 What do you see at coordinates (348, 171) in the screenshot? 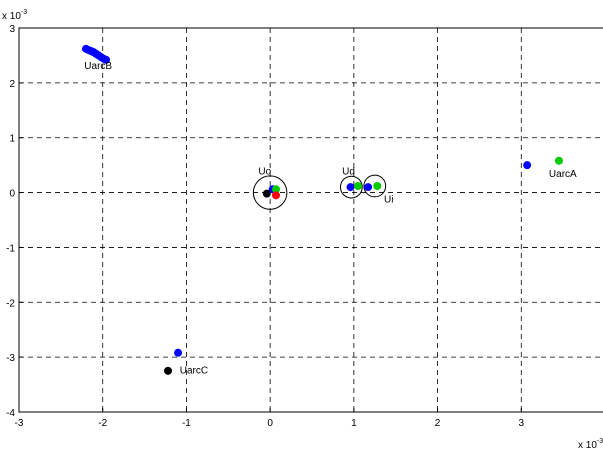
I see `annotation-label: Ud` at bounding box center [348, 171].